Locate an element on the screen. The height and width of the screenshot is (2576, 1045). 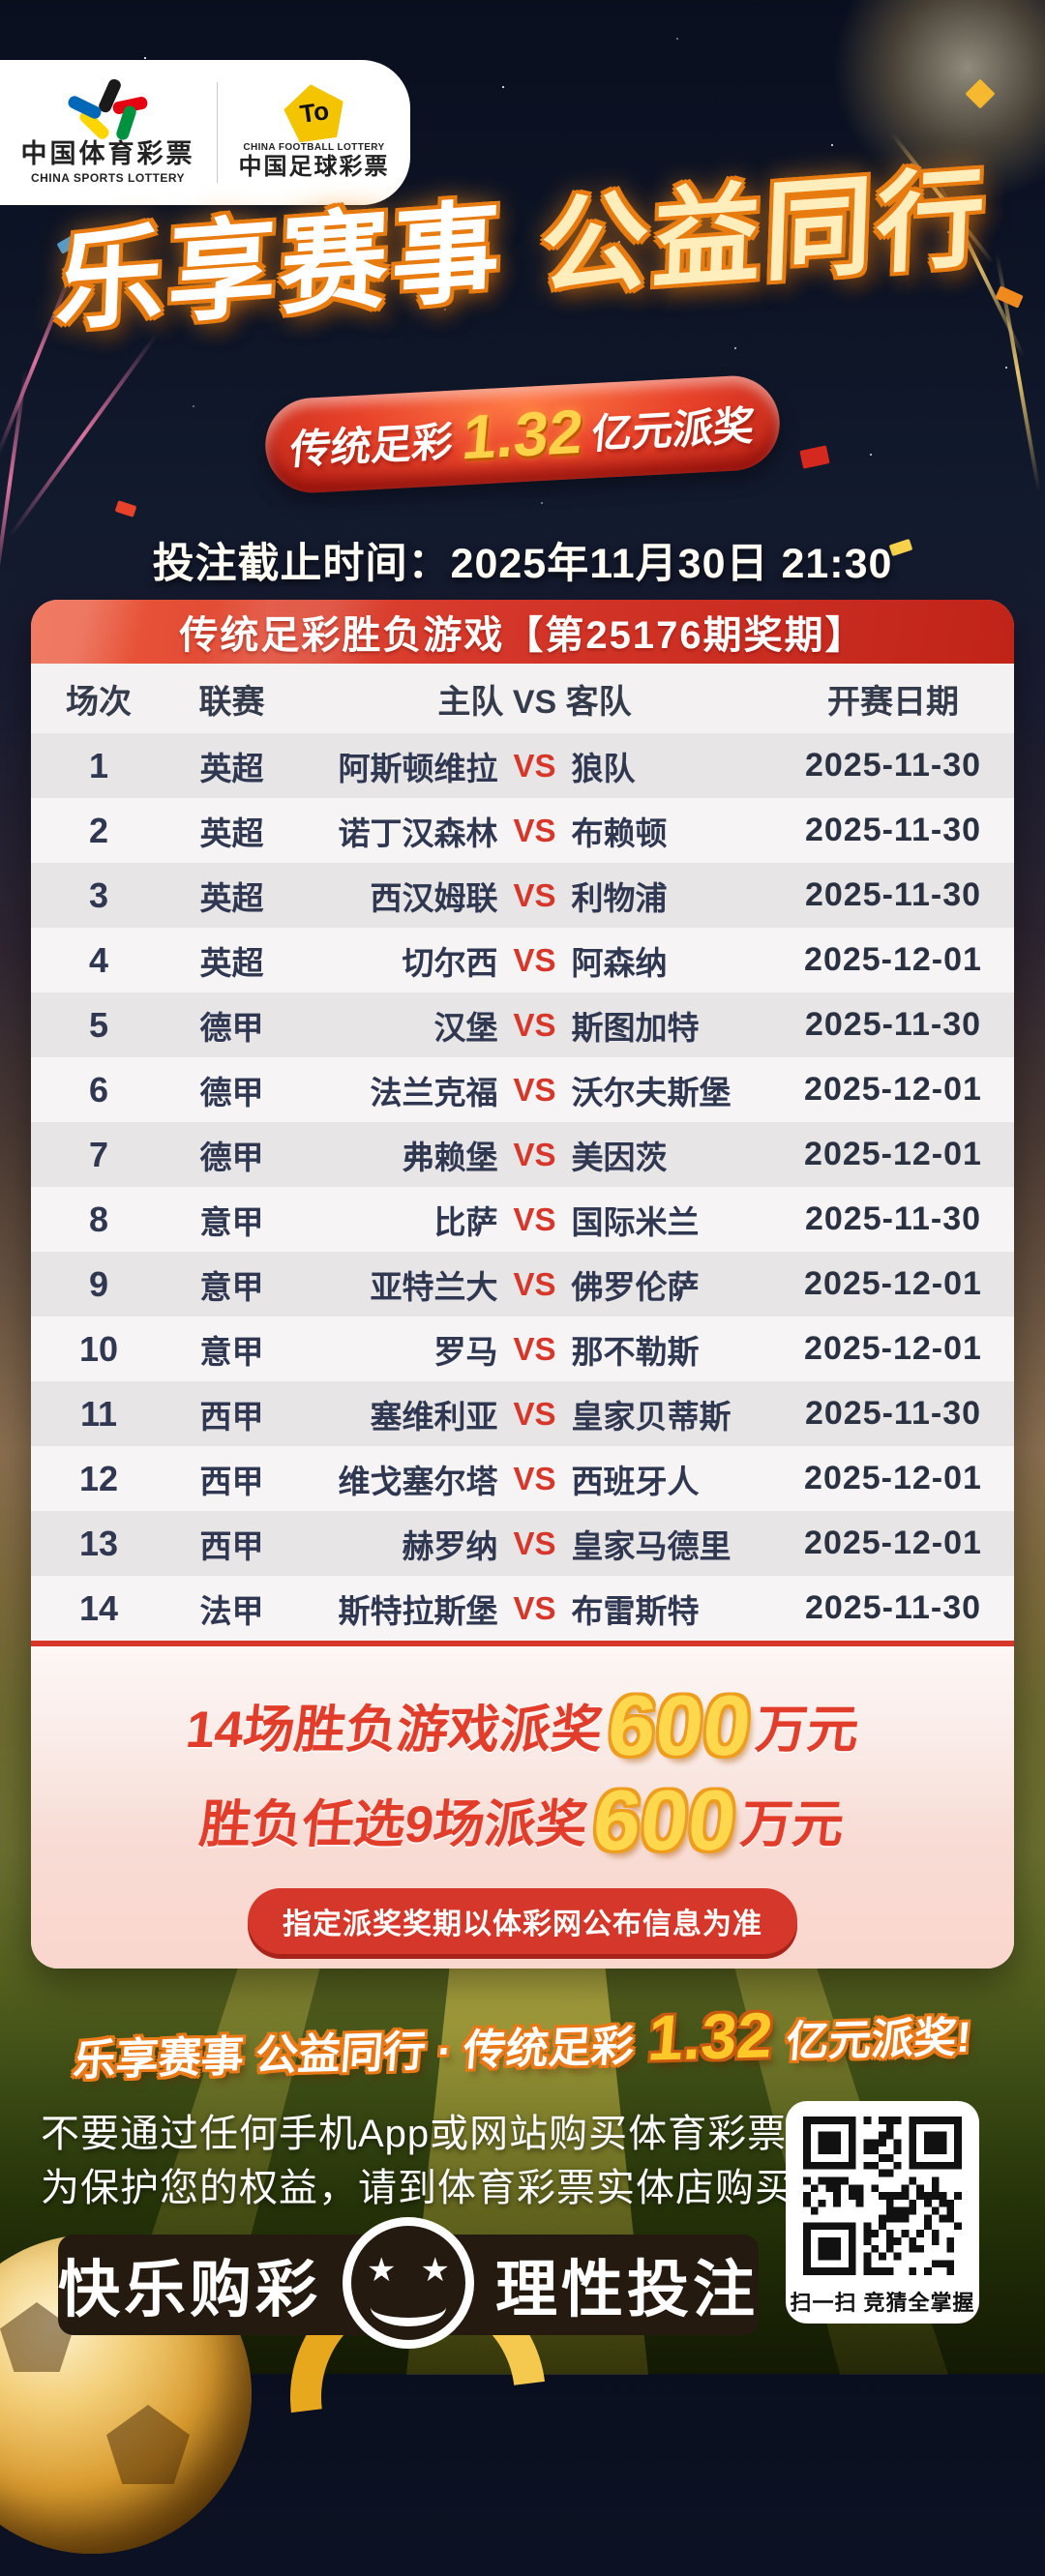
slogan-part1: 乐享赛事 公益同行 · 传统足彩 is located at coordinates (354, 2054).